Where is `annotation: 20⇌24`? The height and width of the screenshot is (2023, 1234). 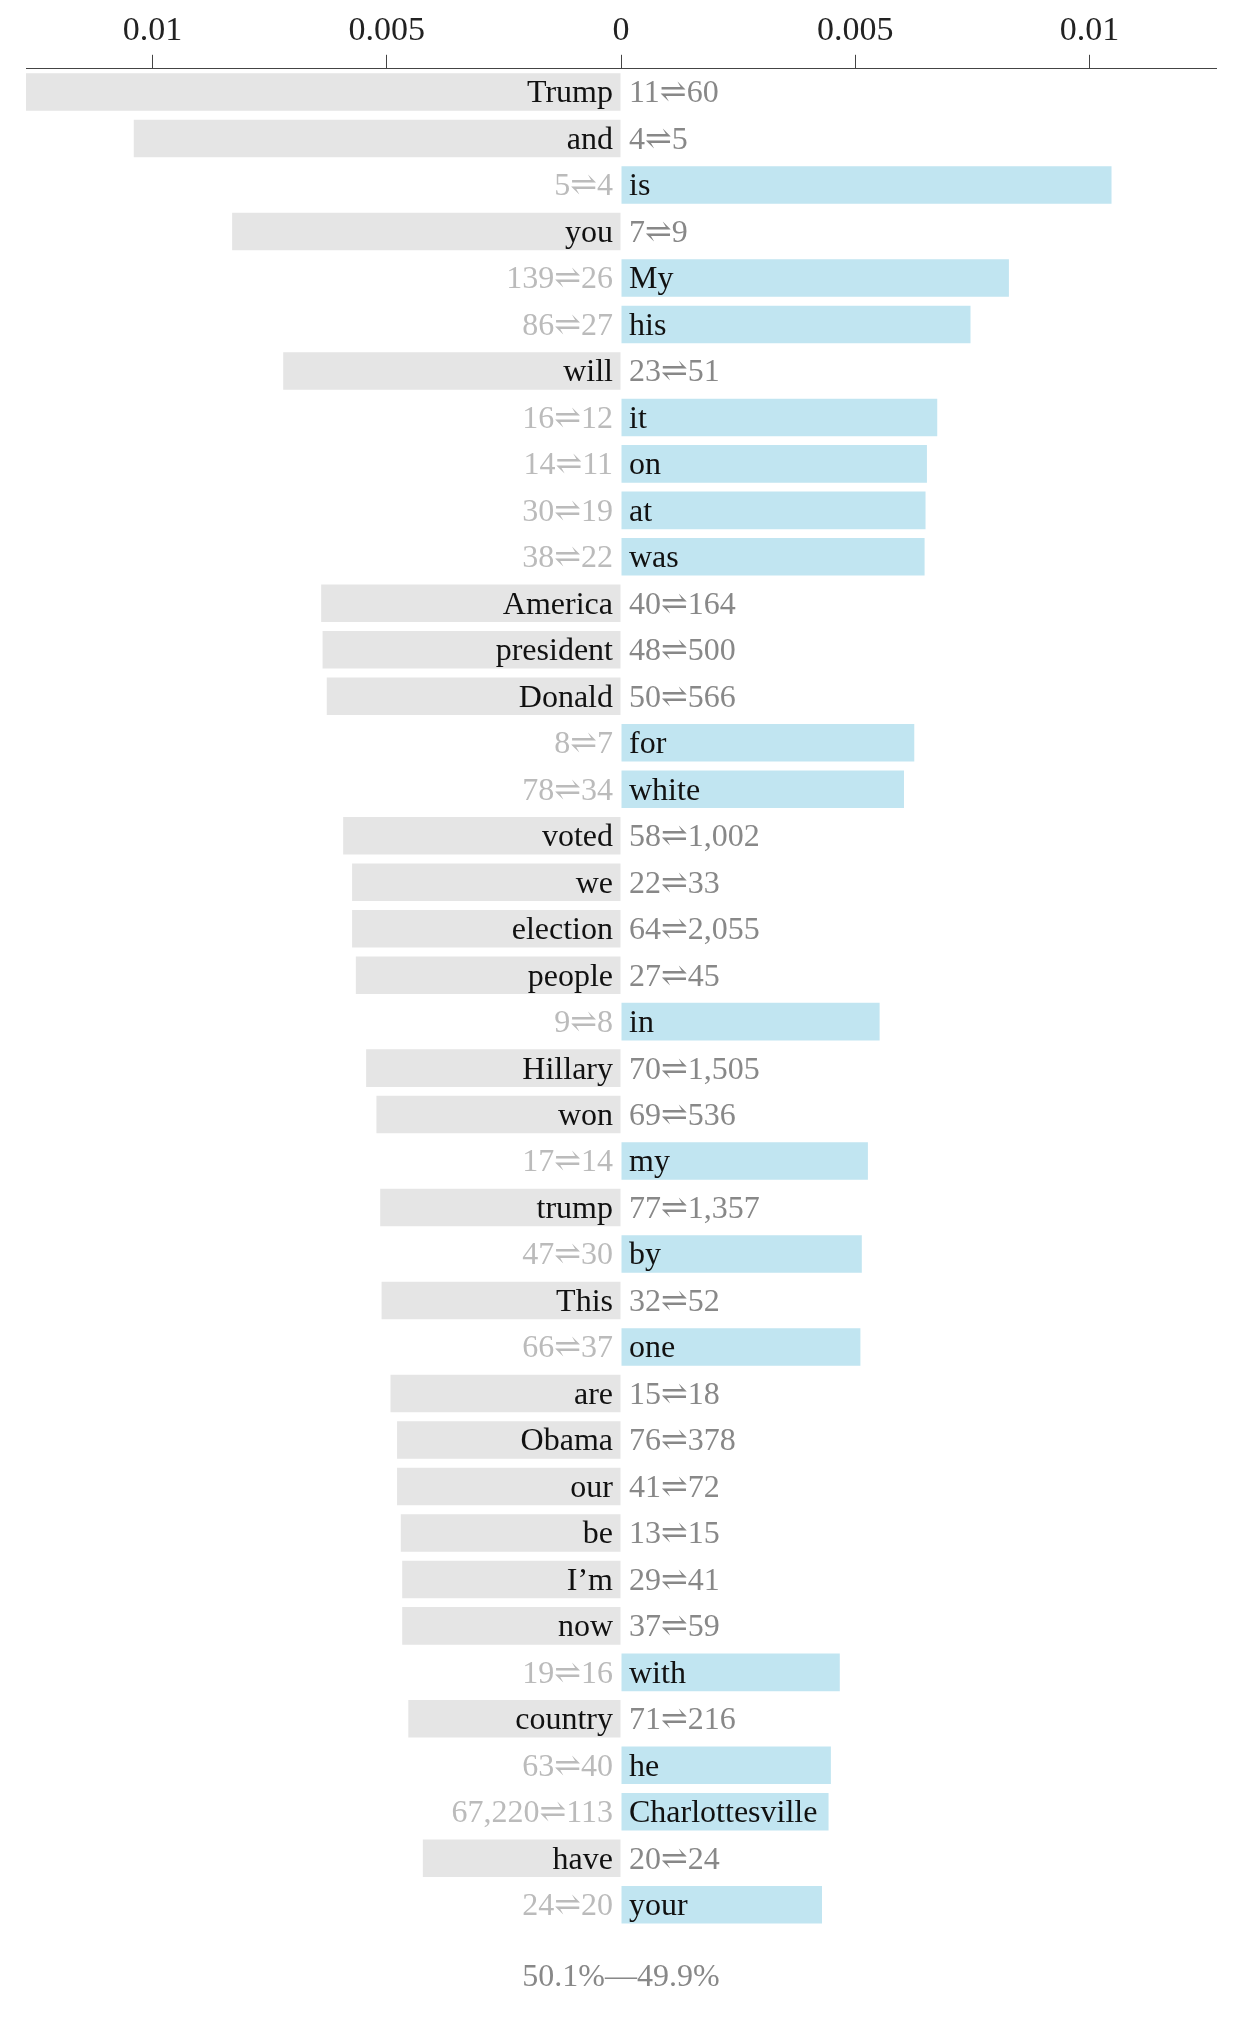
annotation: 20⇌24 is located at coordinates (674, 1857).